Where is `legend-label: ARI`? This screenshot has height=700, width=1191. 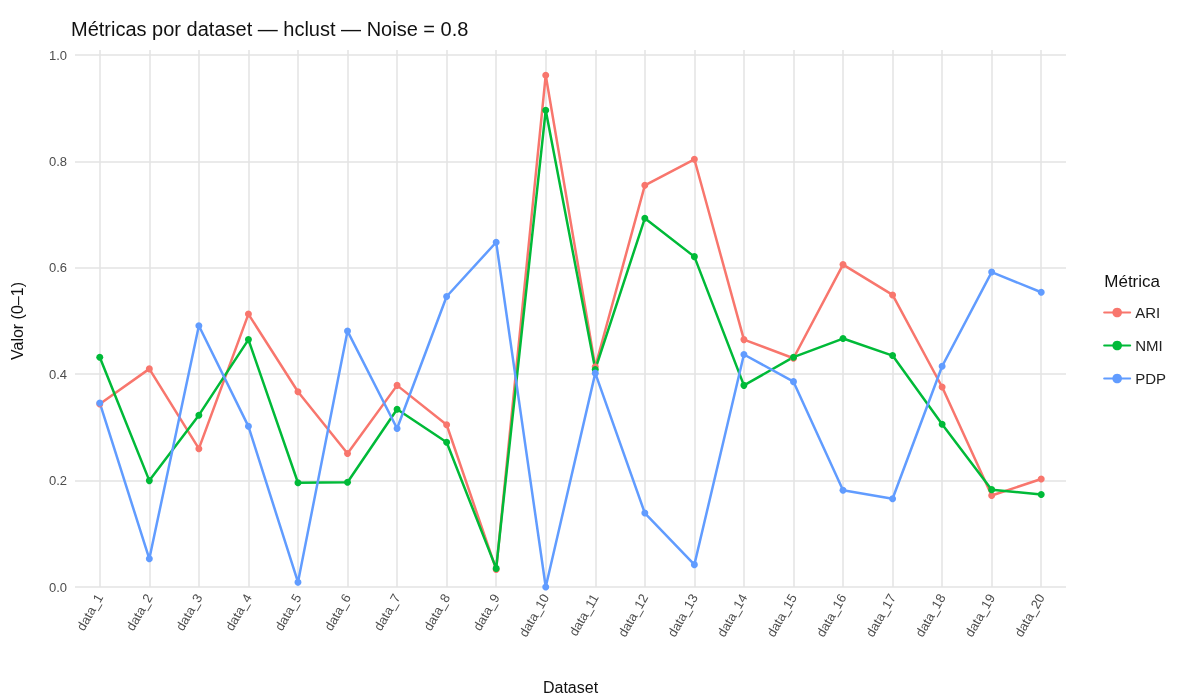
legend-label: ARI is located at coordinates (1148, 312).